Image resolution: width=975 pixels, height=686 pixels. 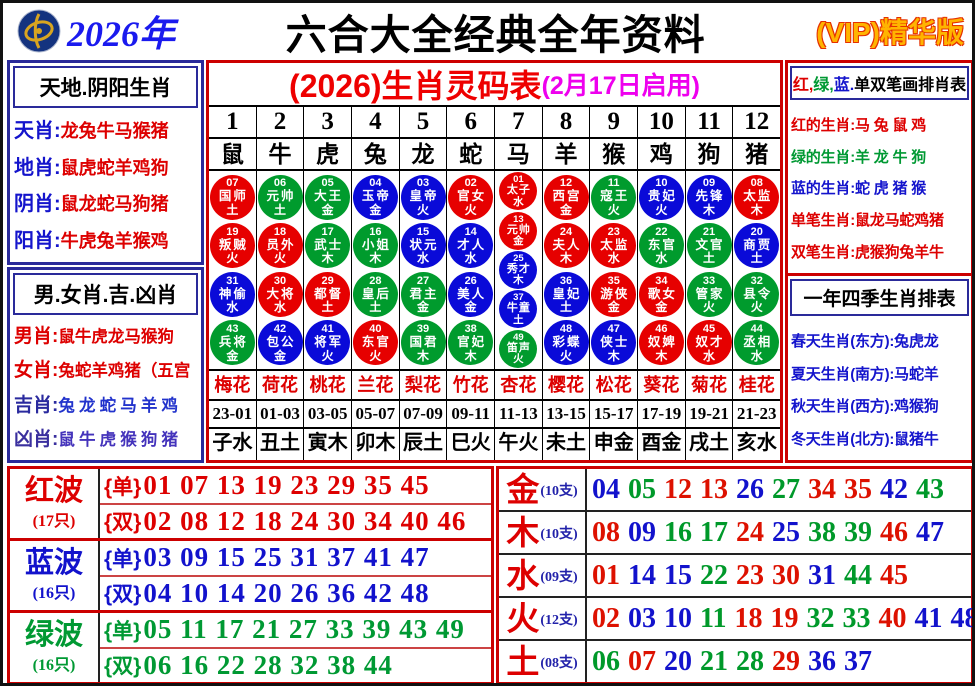 I want to click on lottery-number: 09, so click(x=642, y=532).